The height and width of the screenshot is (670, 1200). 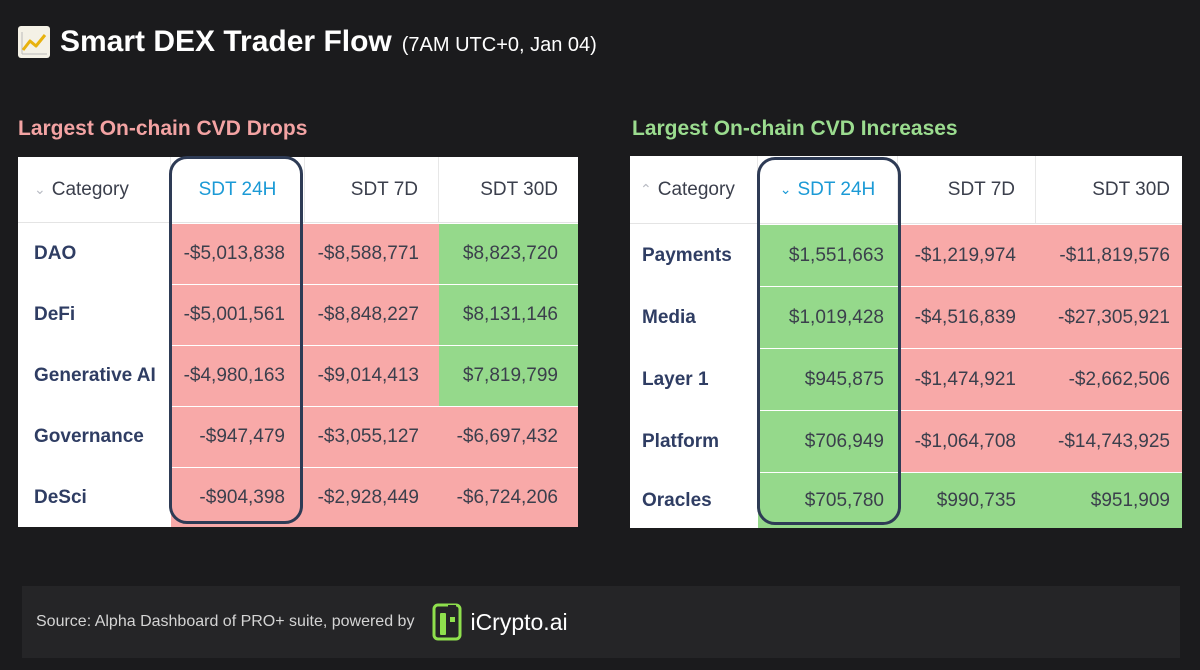 I want to click on sdt-24h-cell: -$4,980,163, so click(x=238, y=376).